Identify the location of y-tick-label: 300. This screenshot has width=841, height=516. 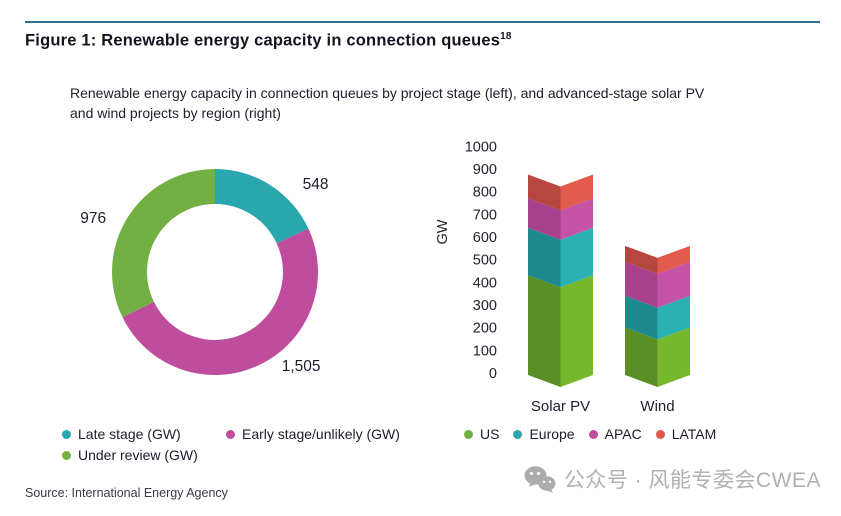
(485, 306).